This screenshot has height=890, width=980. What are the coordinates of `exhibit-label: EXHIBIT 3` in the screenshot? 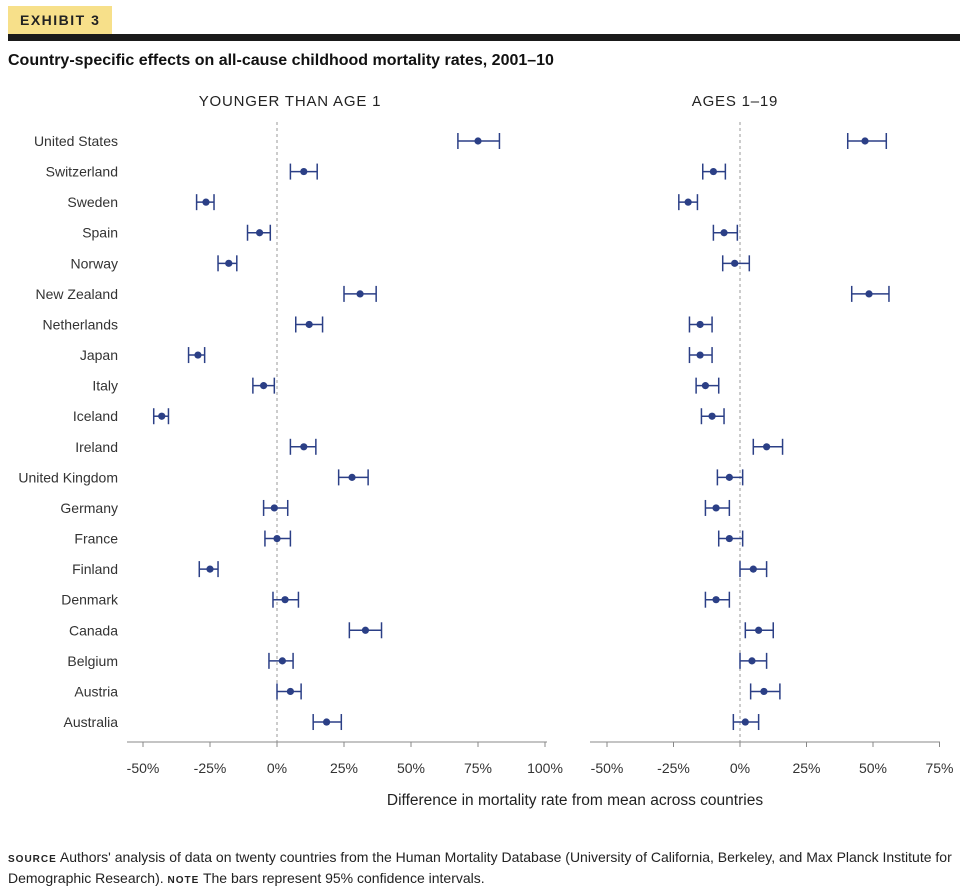 It's located at (60, 20).